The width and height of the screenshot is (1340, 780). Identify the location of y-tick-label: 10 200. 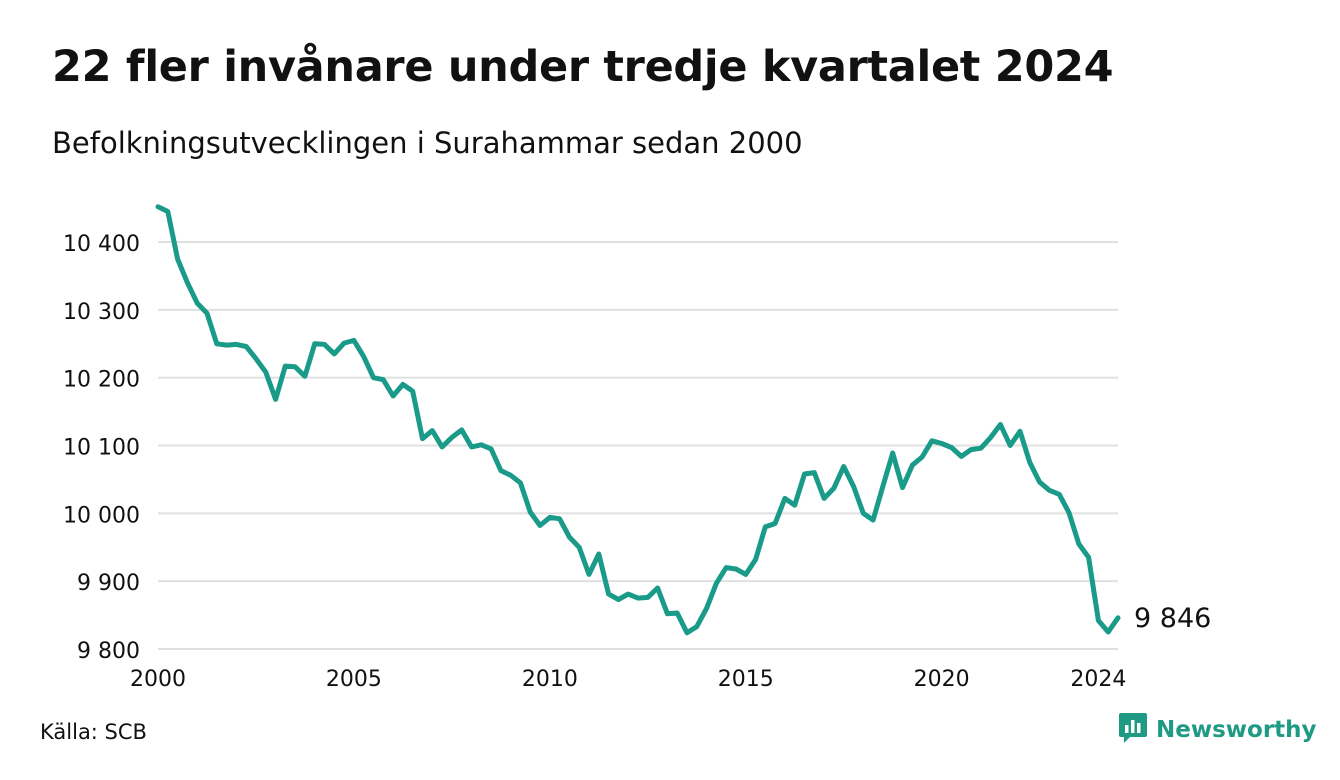
(101, 380).